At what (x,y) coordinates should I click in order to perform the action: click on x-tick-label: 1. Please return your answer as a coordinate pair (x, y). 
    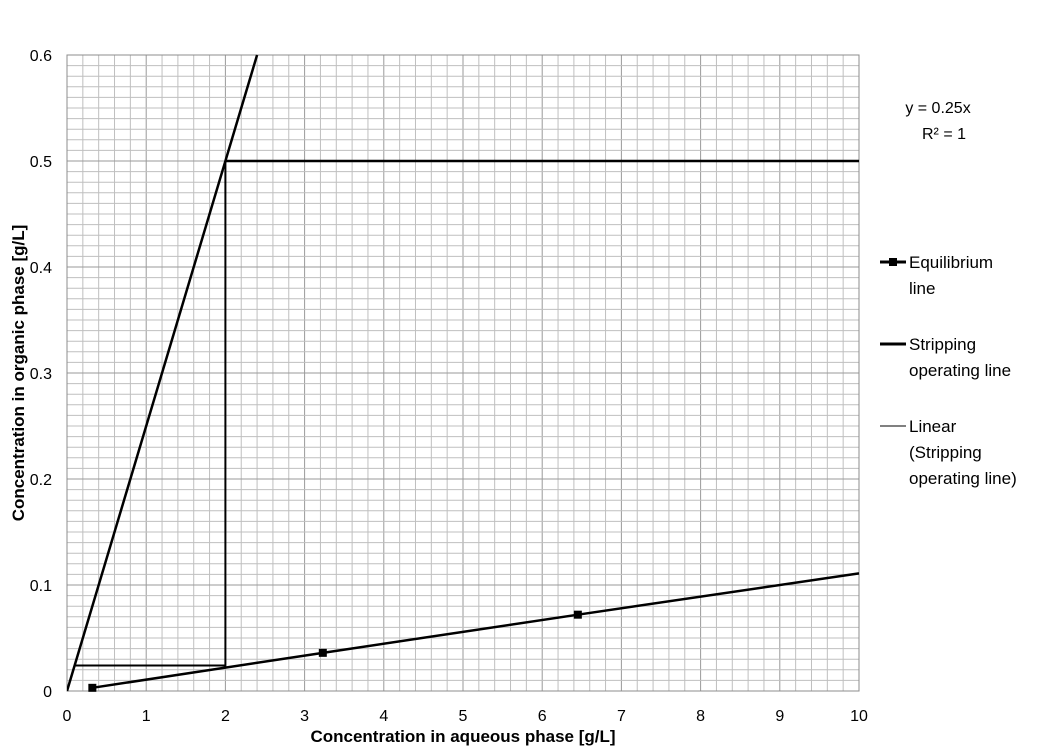
    Looking at the image, I should click on (146, 716).